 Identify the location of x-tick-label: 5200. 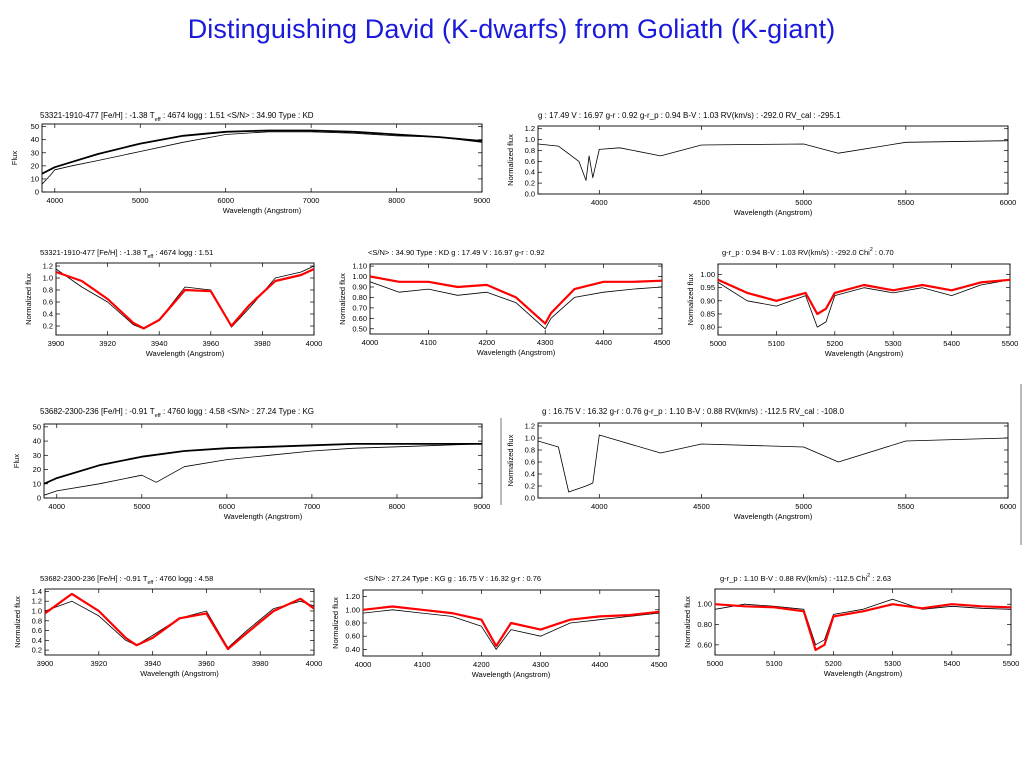
(834, 343).